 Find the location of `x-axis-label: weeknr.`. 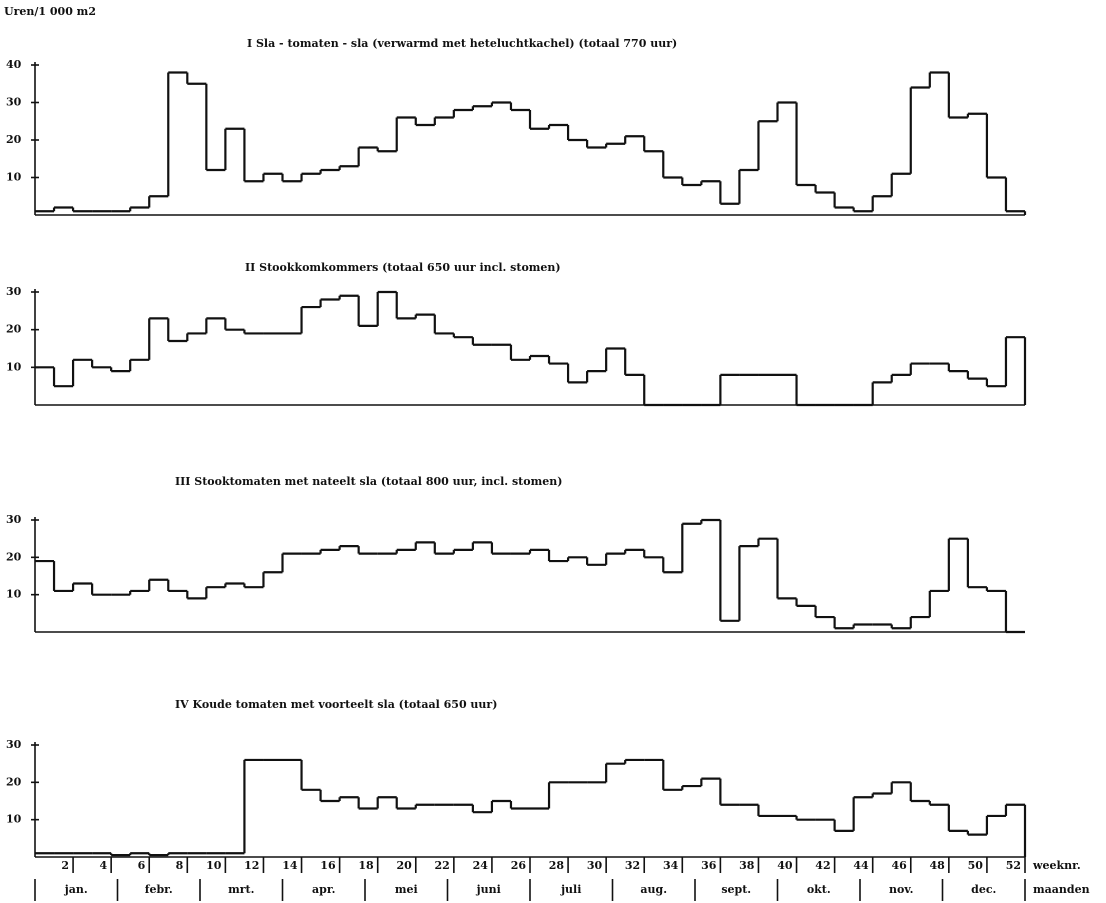

x-axis-label: weeknr. is located at coordinates (1056, 865).